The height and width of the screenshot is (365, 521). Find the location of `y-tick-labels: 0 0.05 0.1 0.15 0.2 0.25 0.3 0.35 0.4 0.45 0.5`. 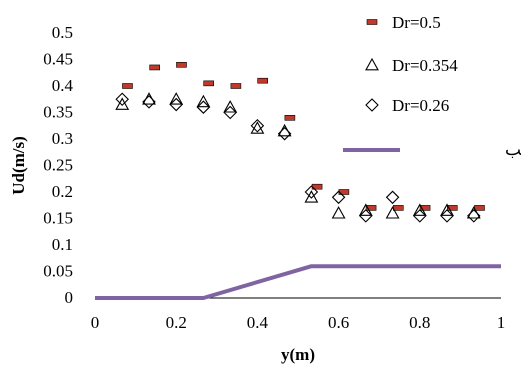

y-tick-labels: 0 0.05 0.1 0.15 0.2 0.25 0.3 0.35 0.4 0.45 0.5 is located at coordinates (58, 165).